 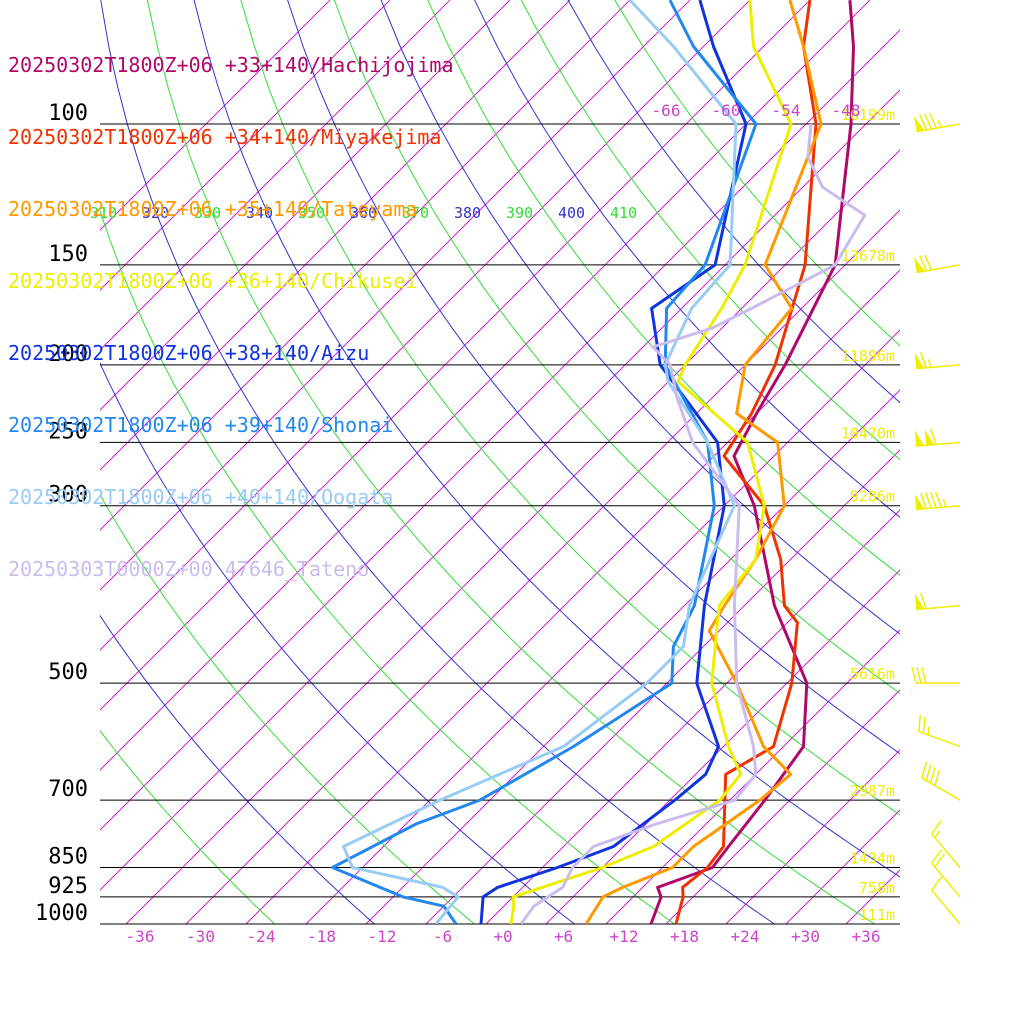 I want to click on theta-label: 360, so click(x=363, y=213).